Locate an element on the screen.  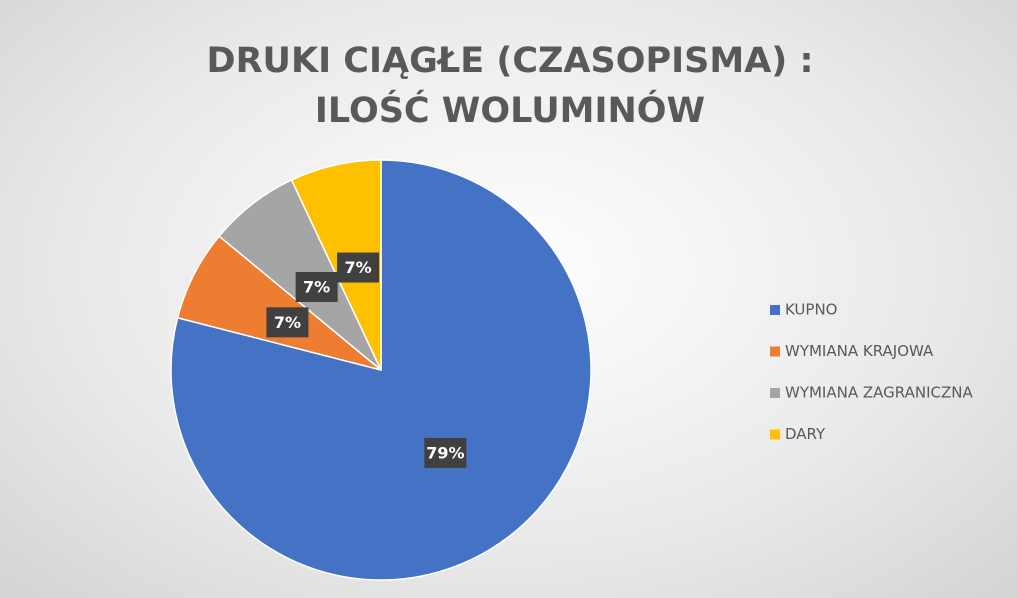
legend-label: DARY is located at coordinates (805, 434).